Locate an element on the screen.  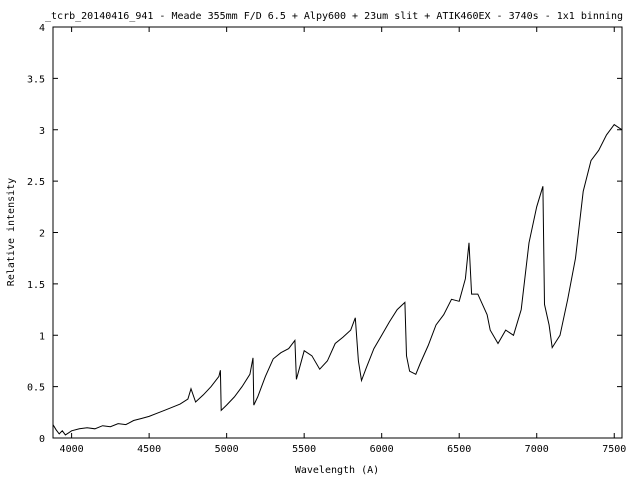
x-tick-label: 5500 is located at coordinates (304, 449).